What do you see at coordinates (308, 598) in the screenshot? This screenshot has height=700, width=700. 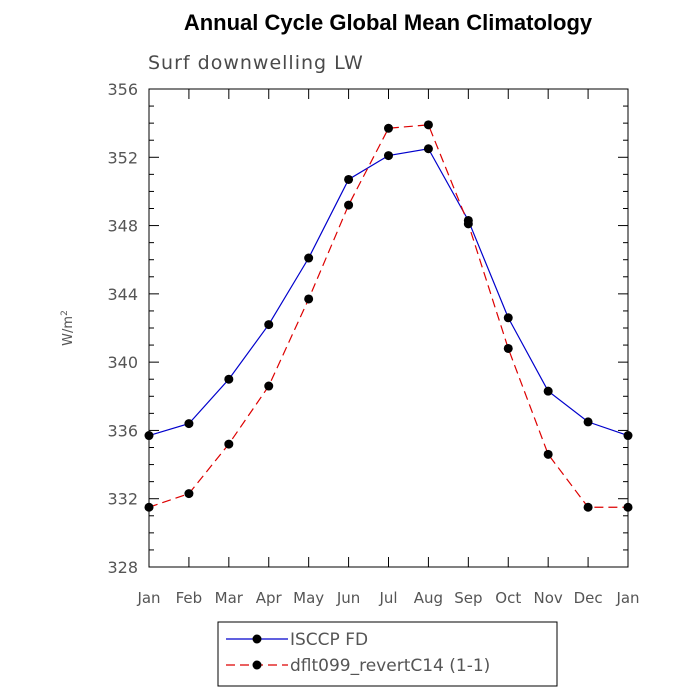 I see `x-tick-label: May` at bounding box center [308, 598].